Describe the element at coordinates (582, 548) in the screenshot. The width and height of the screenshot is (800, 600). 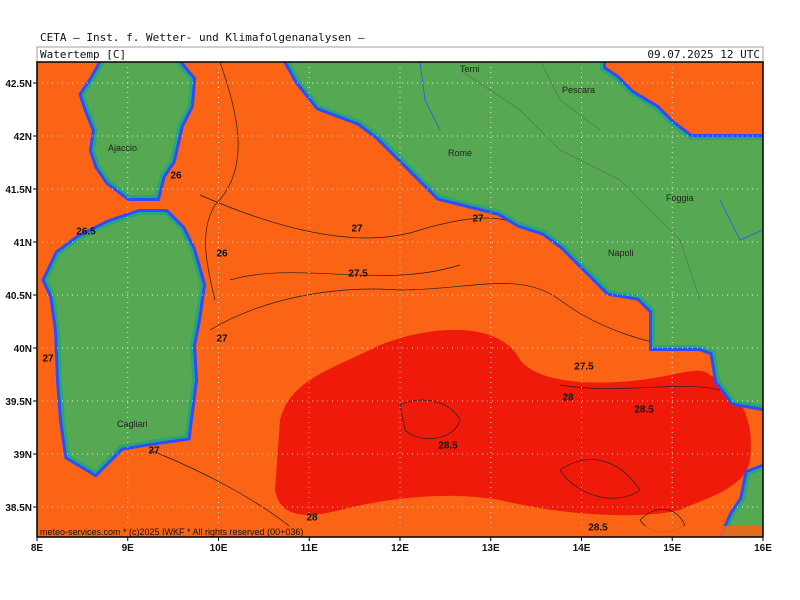
I see `x-tick-label: 14E` at that location.